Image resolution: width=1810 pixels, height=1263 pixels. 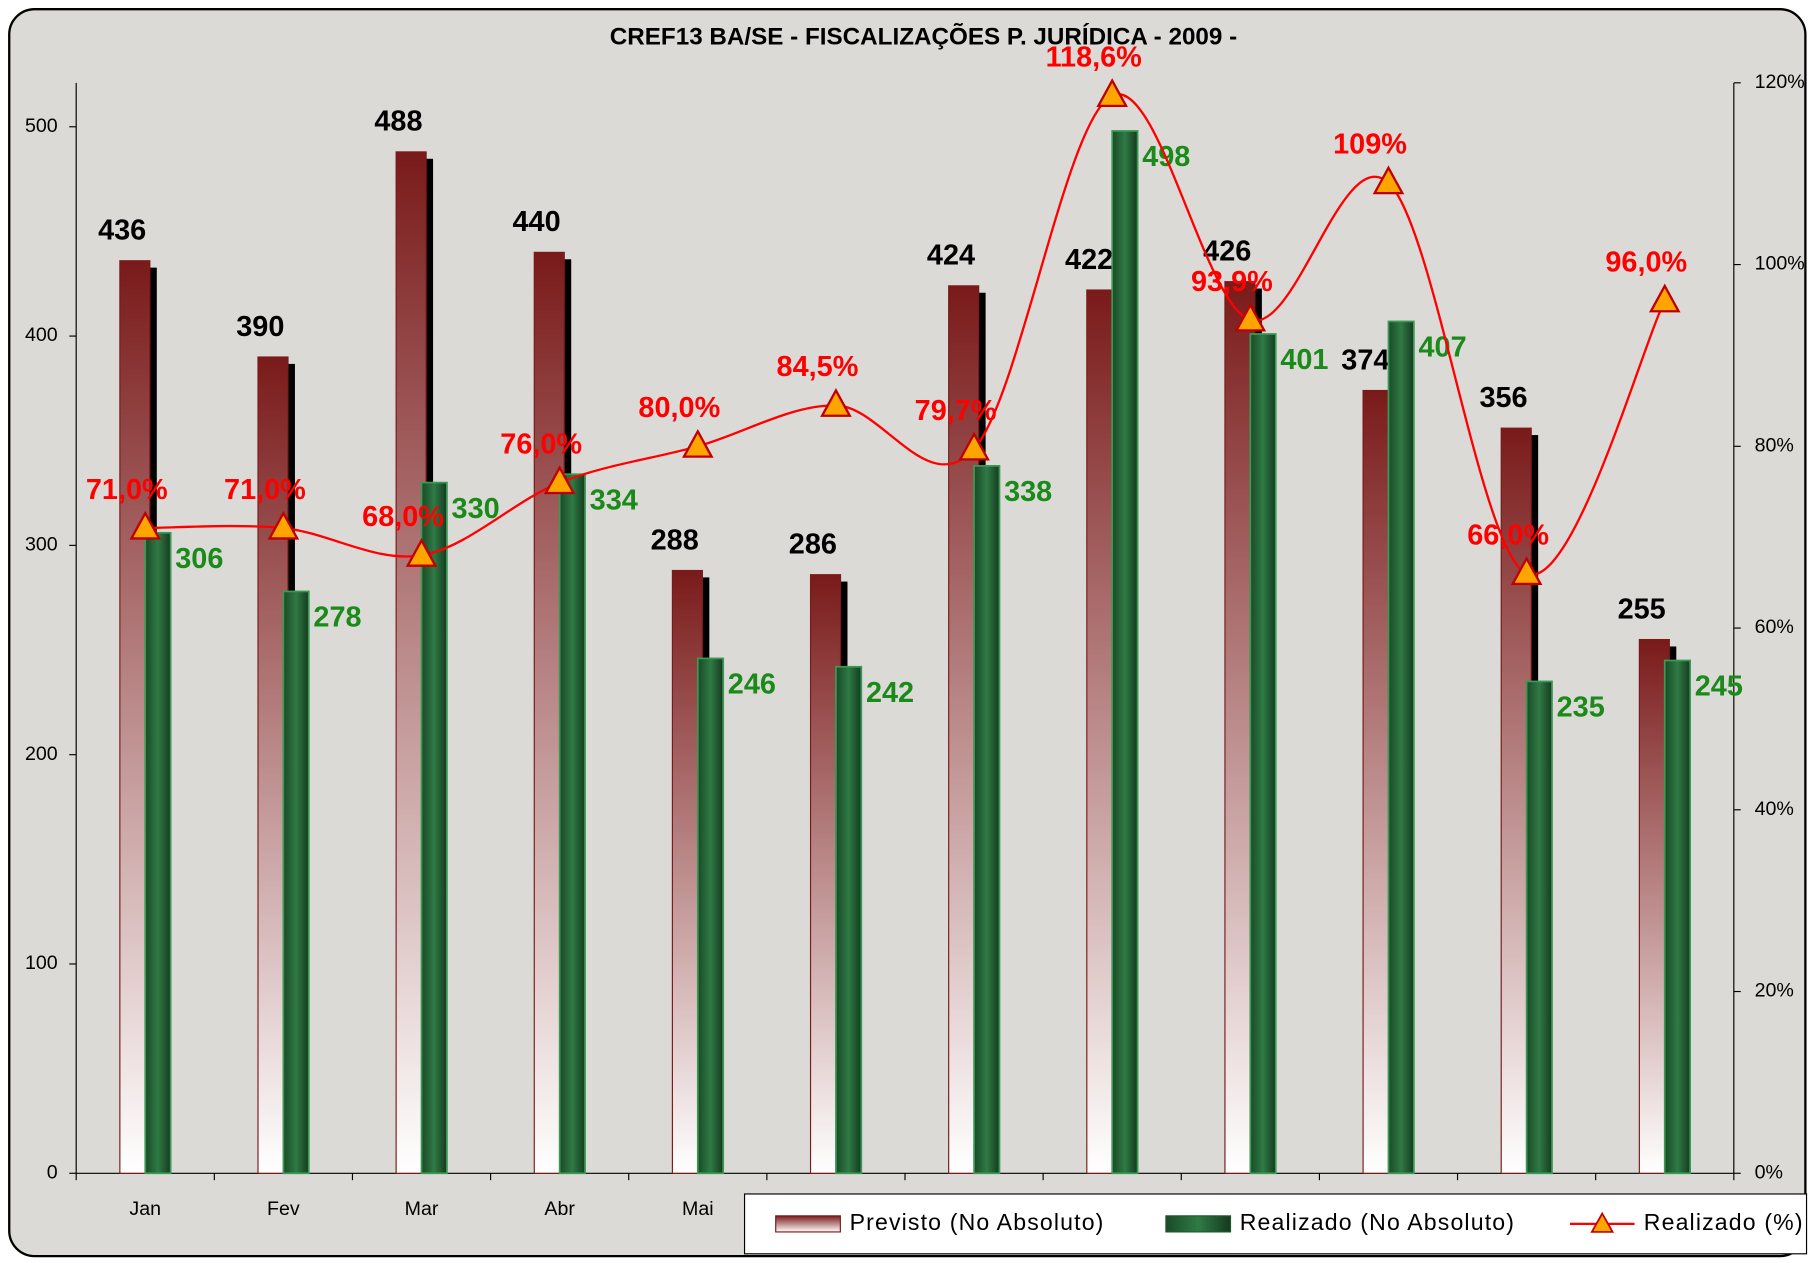 What do you see at coordinates (541, 444) in the screenshot?
I see `data-label: 76,0%` at bounding box center [541, 444].